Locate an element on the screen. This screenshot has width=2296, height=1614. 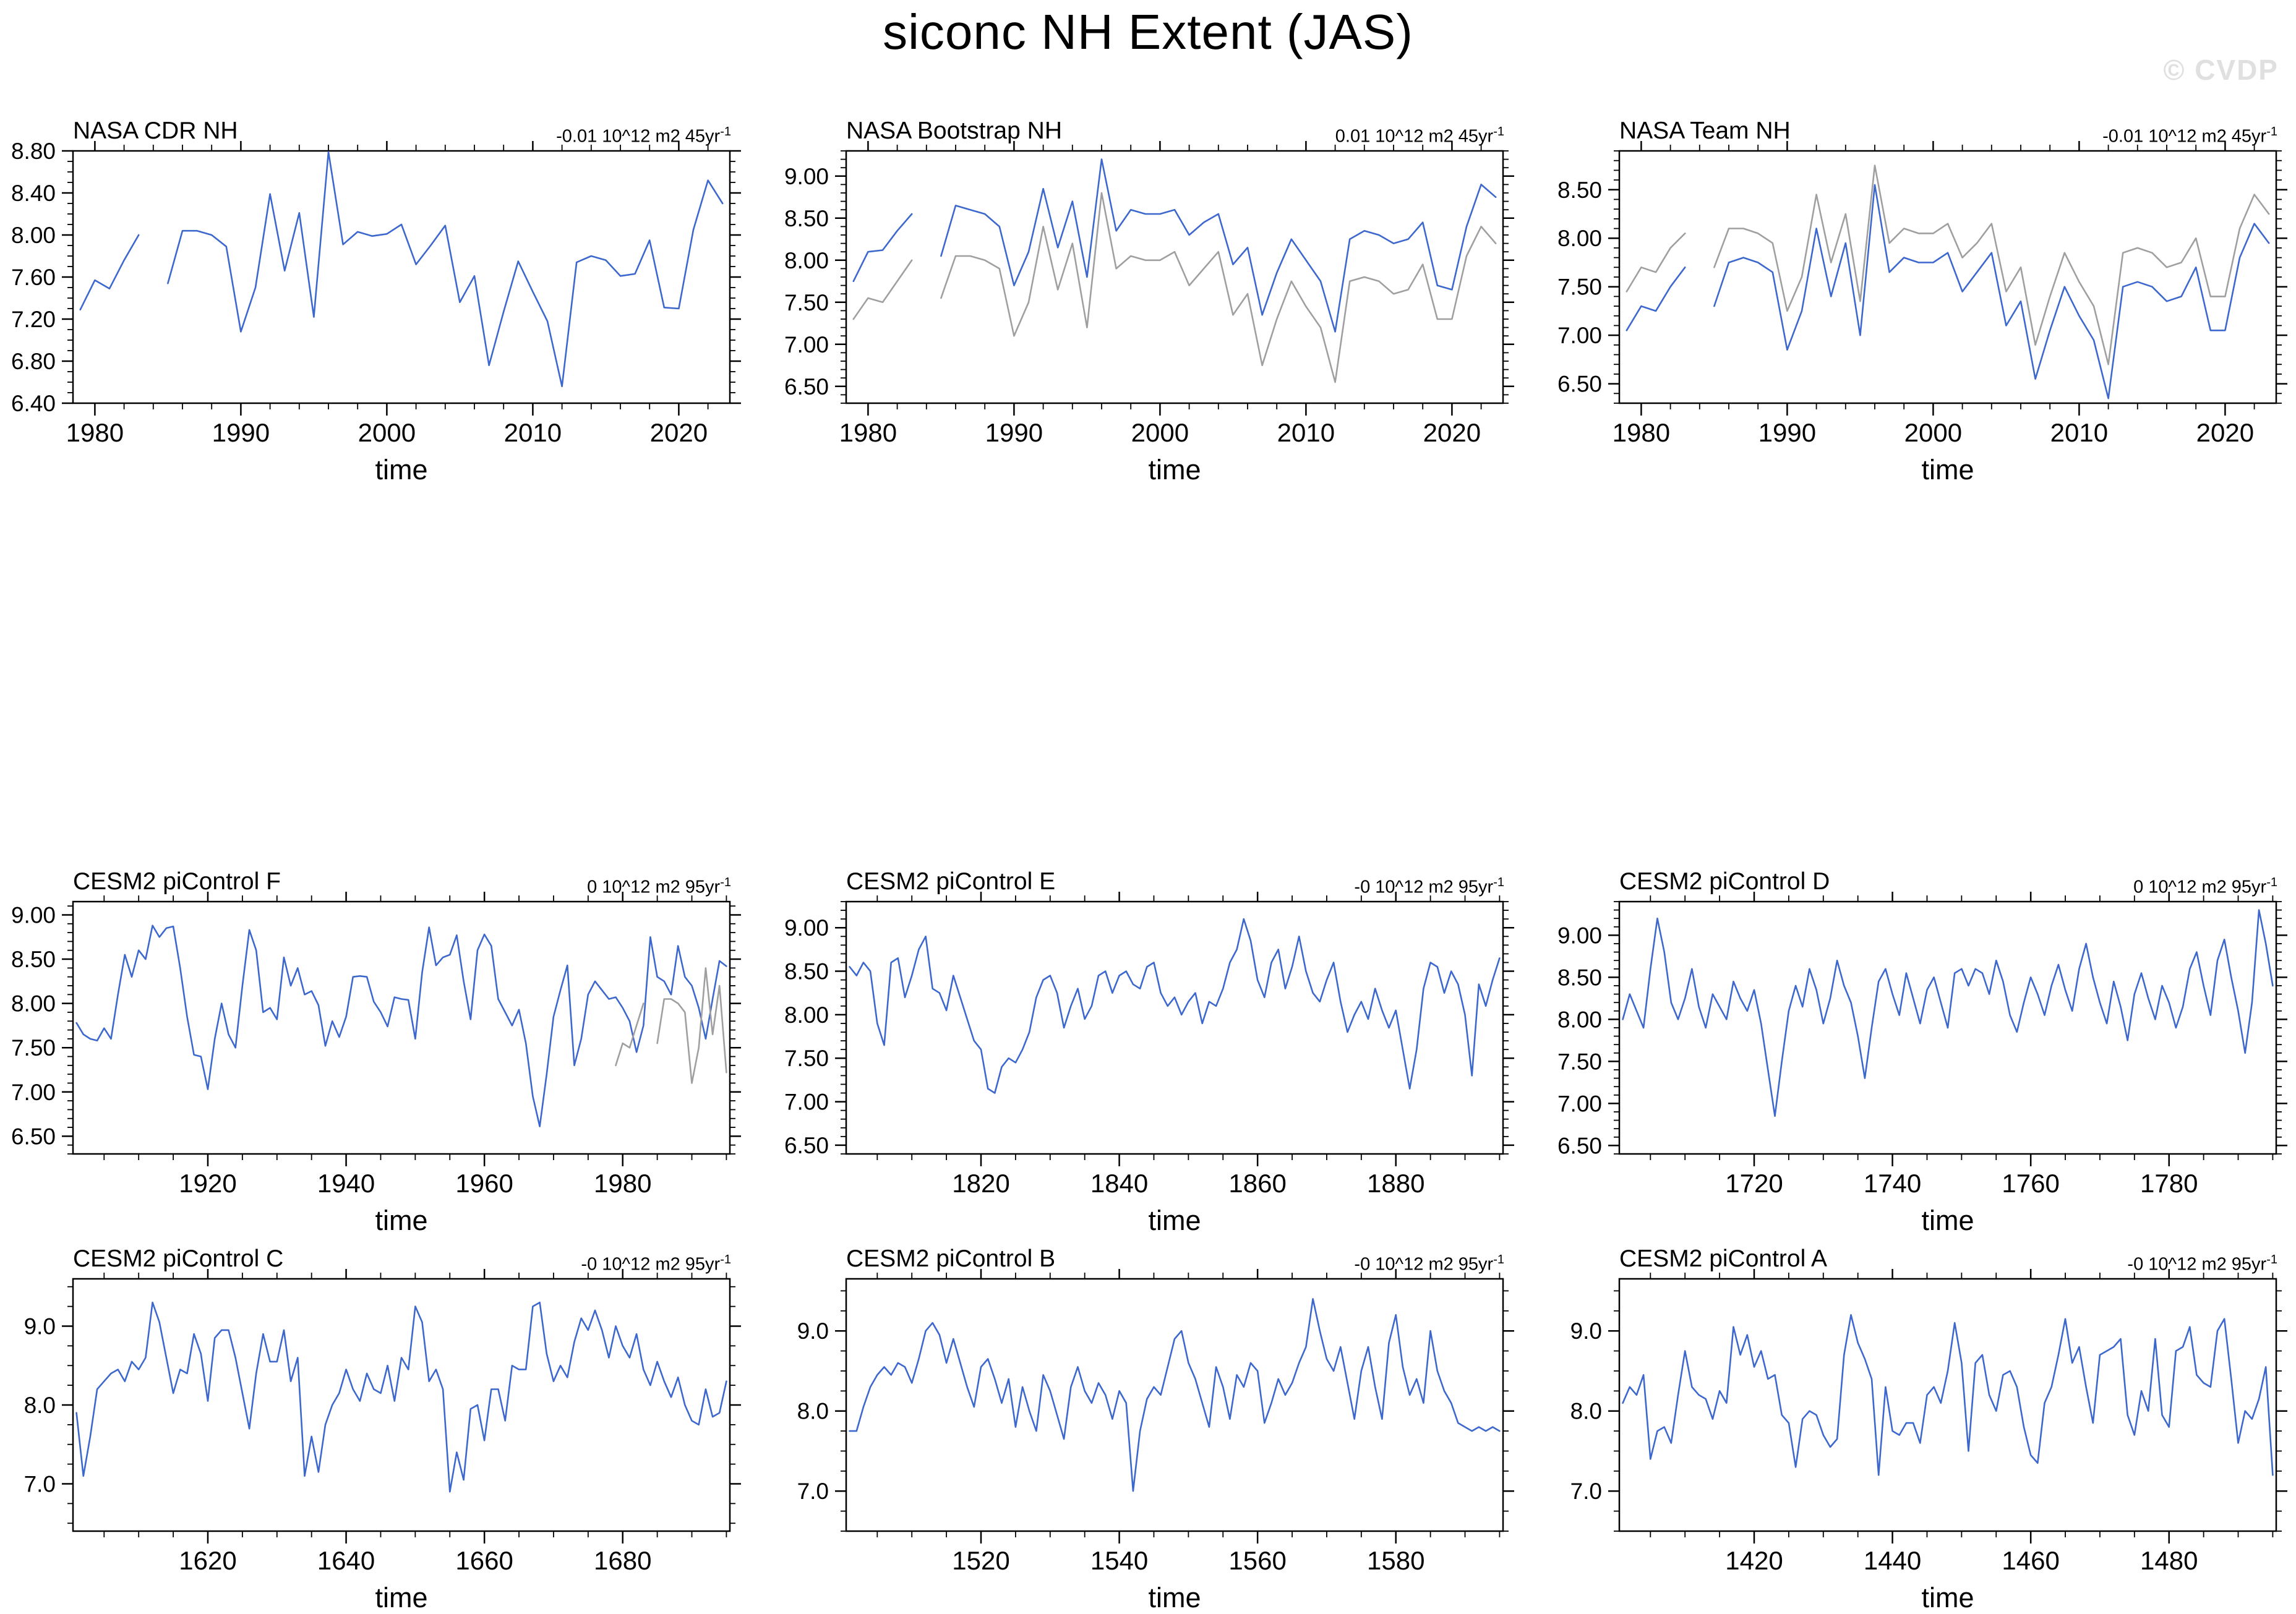
y-tick-label: 8.0 is located at coordinates (1586, 1411).